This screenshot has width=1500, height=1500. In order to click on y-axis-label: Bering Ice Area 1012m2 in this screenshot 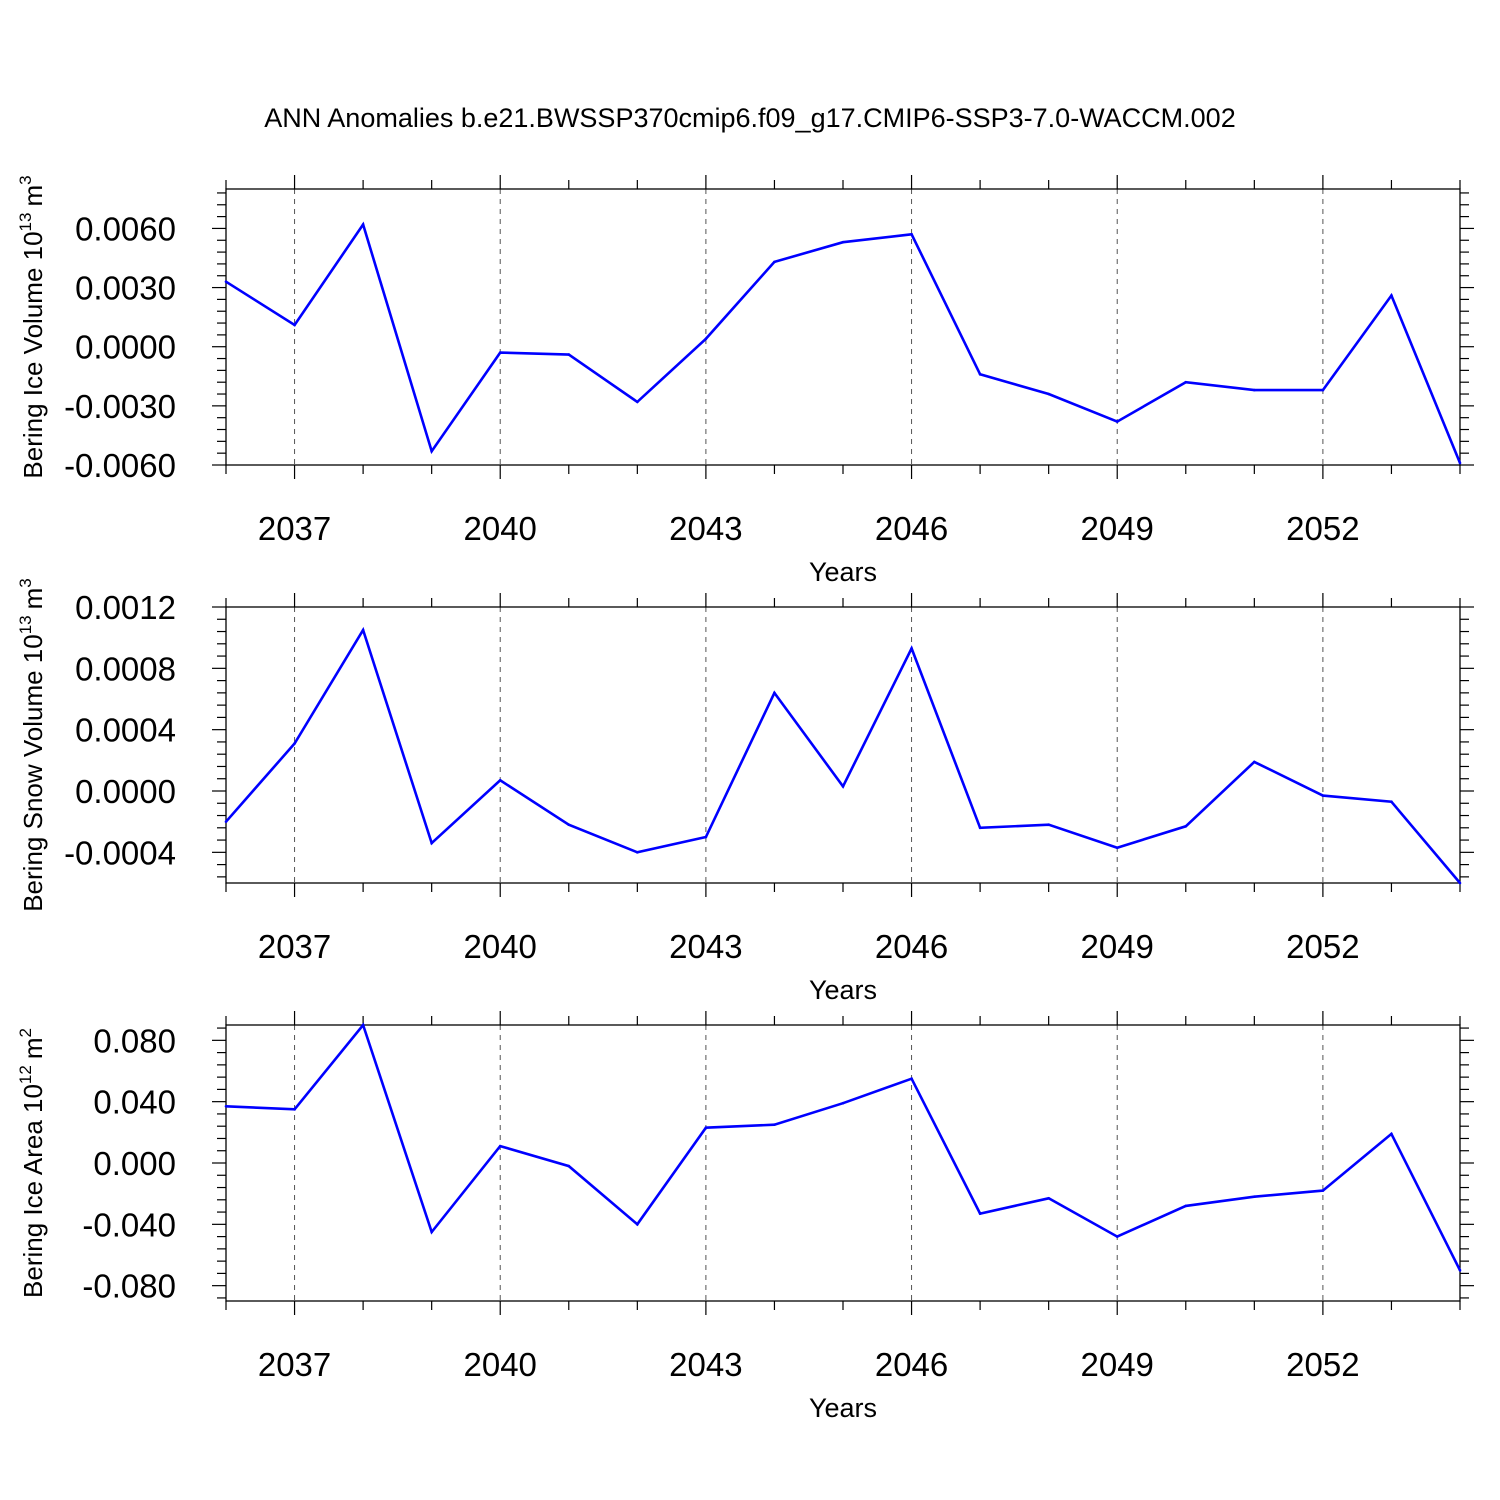, I will do `click(32, 1163)`.